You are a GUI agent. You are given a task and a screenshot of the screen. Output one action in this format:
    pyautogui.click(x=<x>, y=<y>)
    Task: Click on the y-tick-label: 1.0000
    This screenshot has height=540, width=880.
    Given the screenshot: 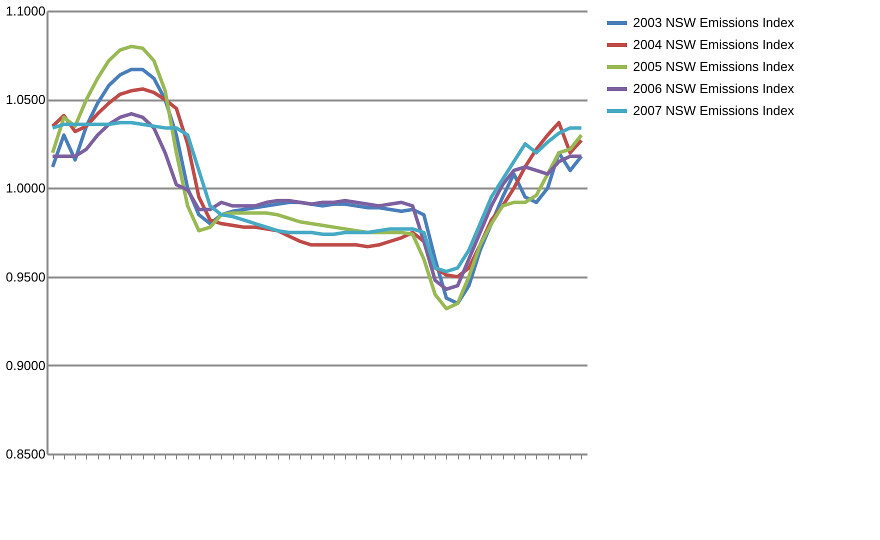 What is the action you would take?
    pyautogui.click(x=26, y=188)
    